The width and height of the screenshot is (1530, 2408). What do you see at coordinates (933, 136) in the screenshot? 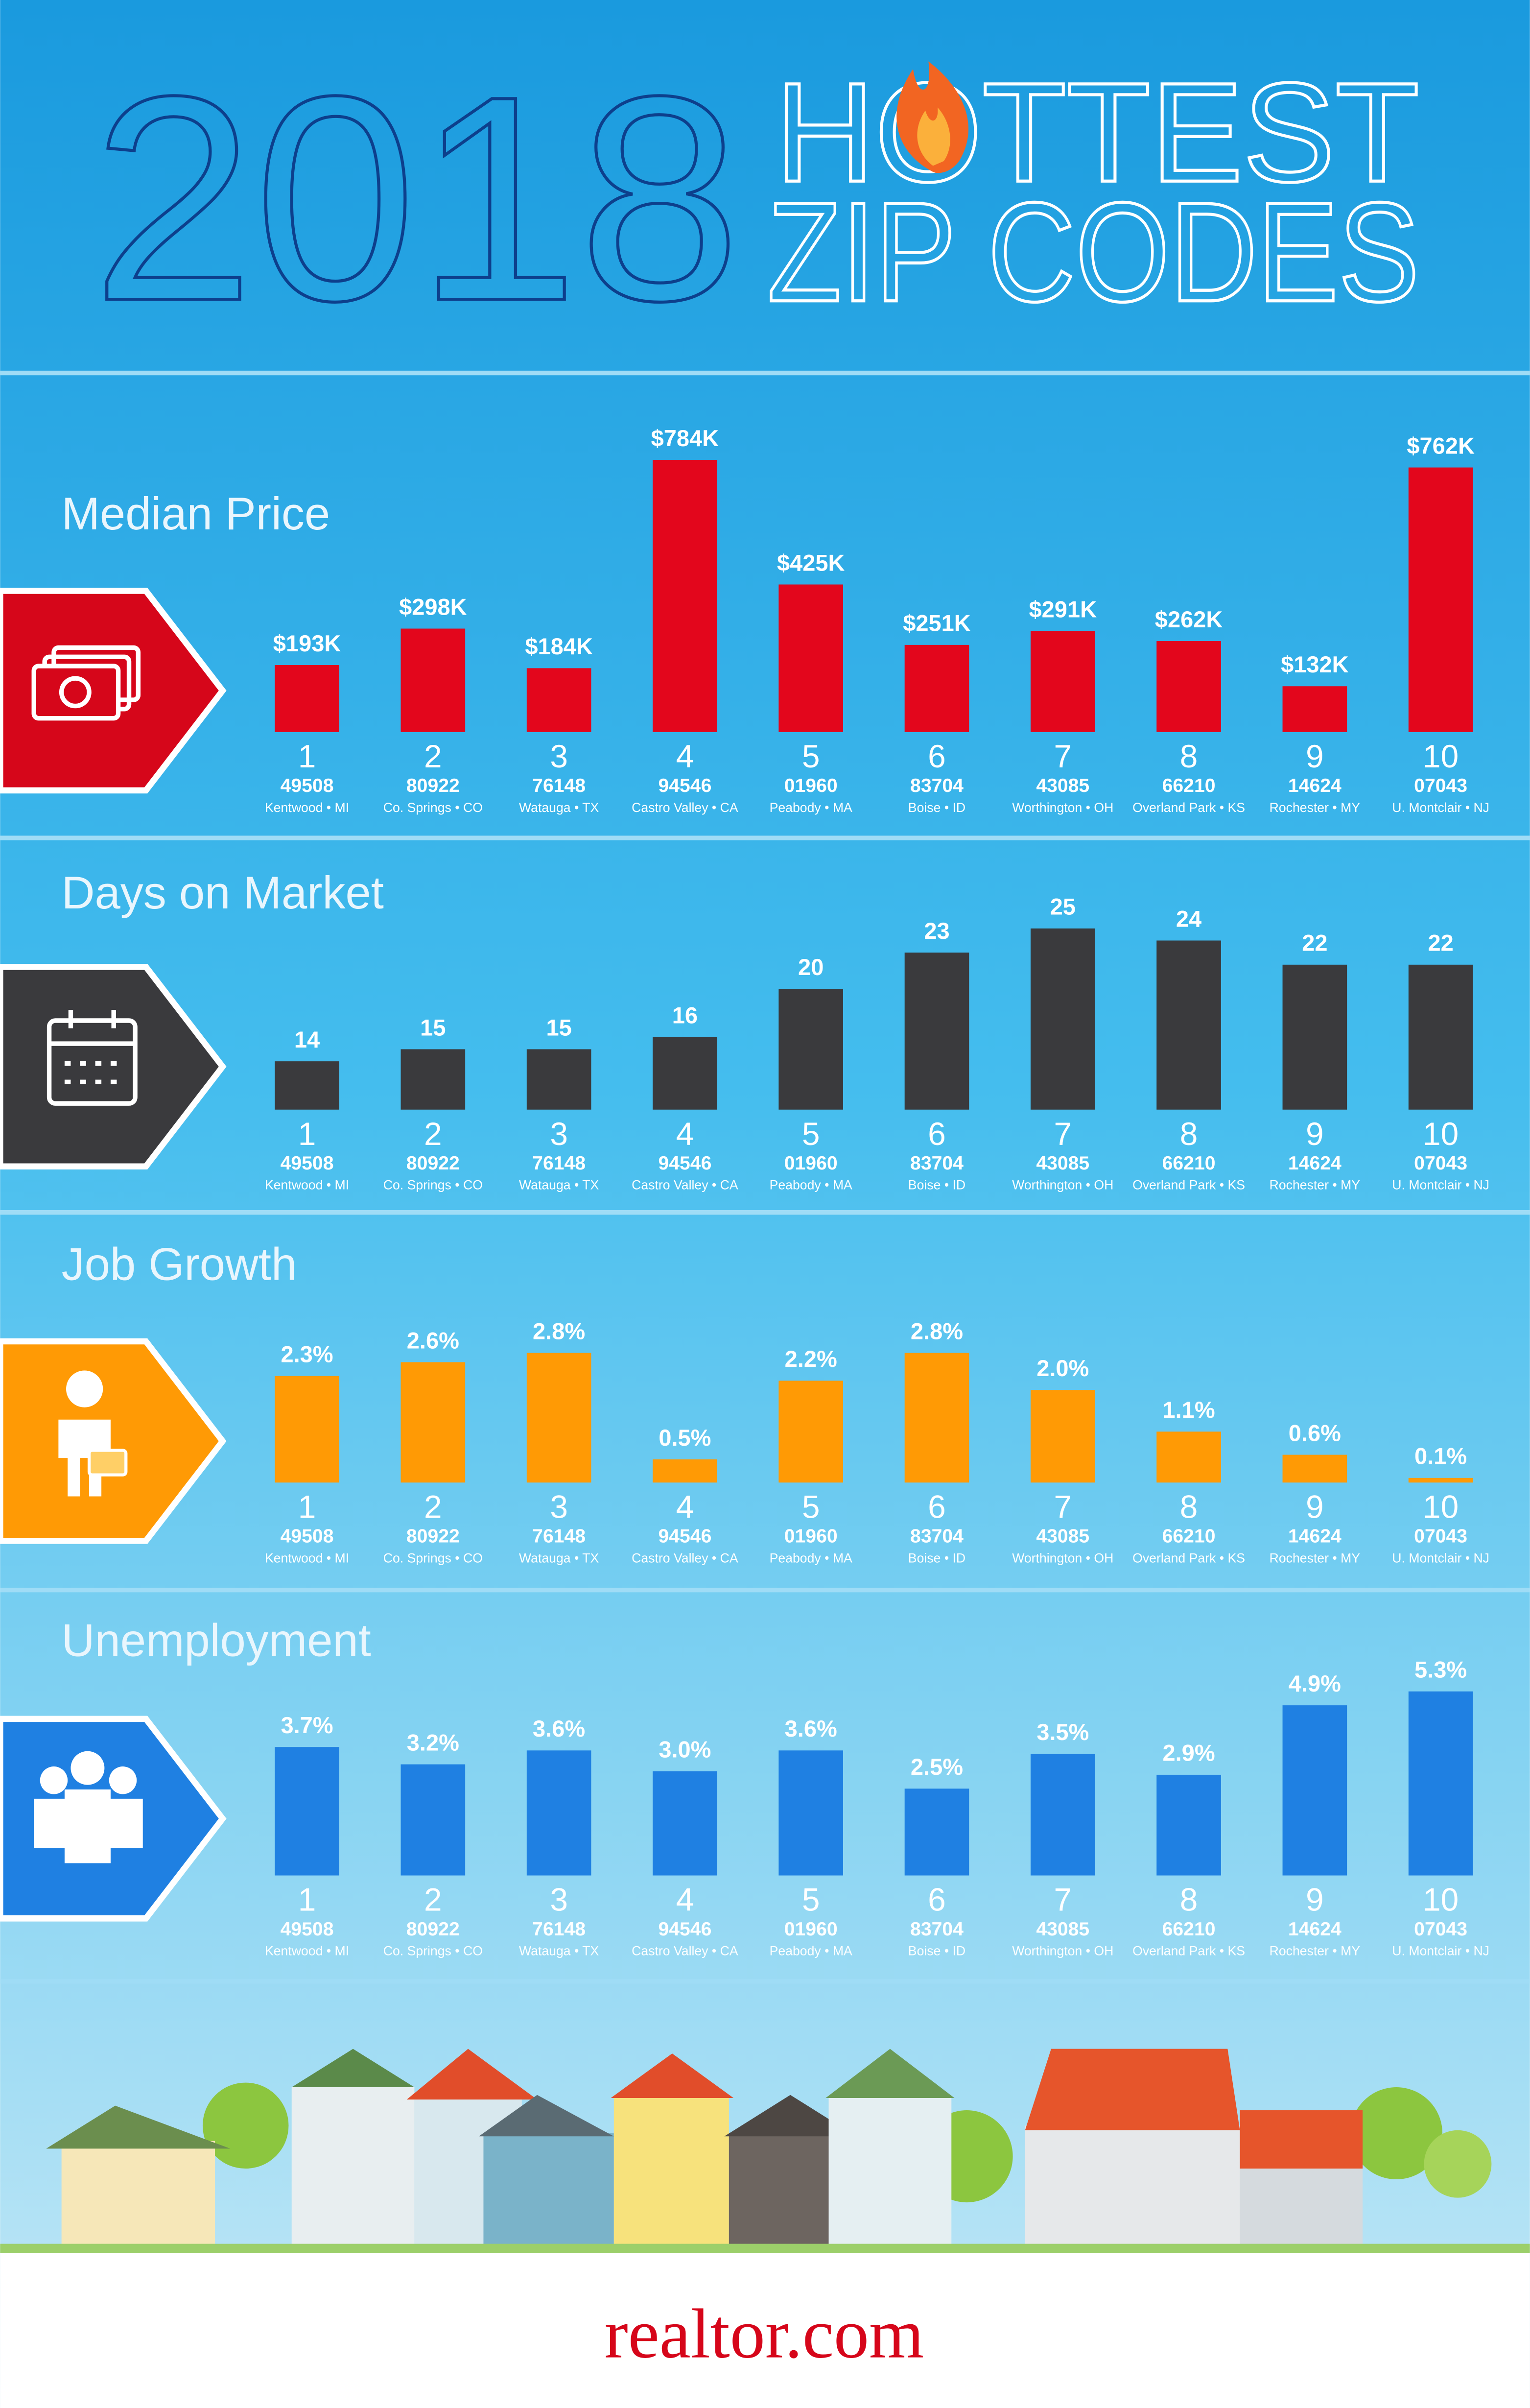
I see `flame-inner` at bounding box center [933, 136].